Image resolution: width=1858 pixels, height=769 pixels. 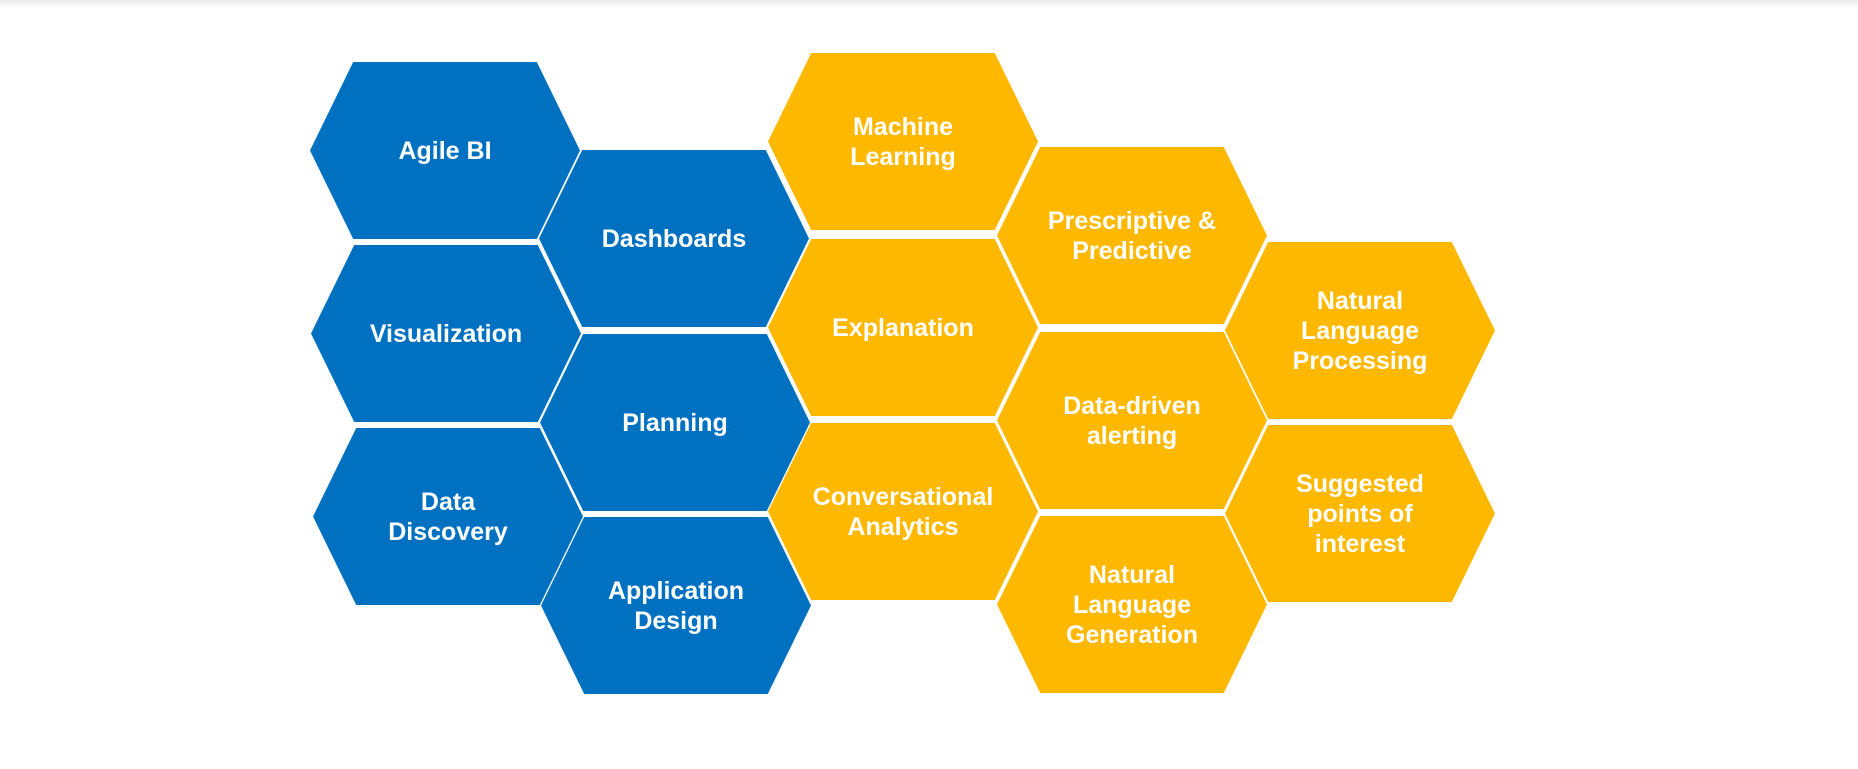 What do you see at coordinates (446, 333) in the screenshot?
I see `hexagon-2: Visualization` at bounding box center [446, 333].